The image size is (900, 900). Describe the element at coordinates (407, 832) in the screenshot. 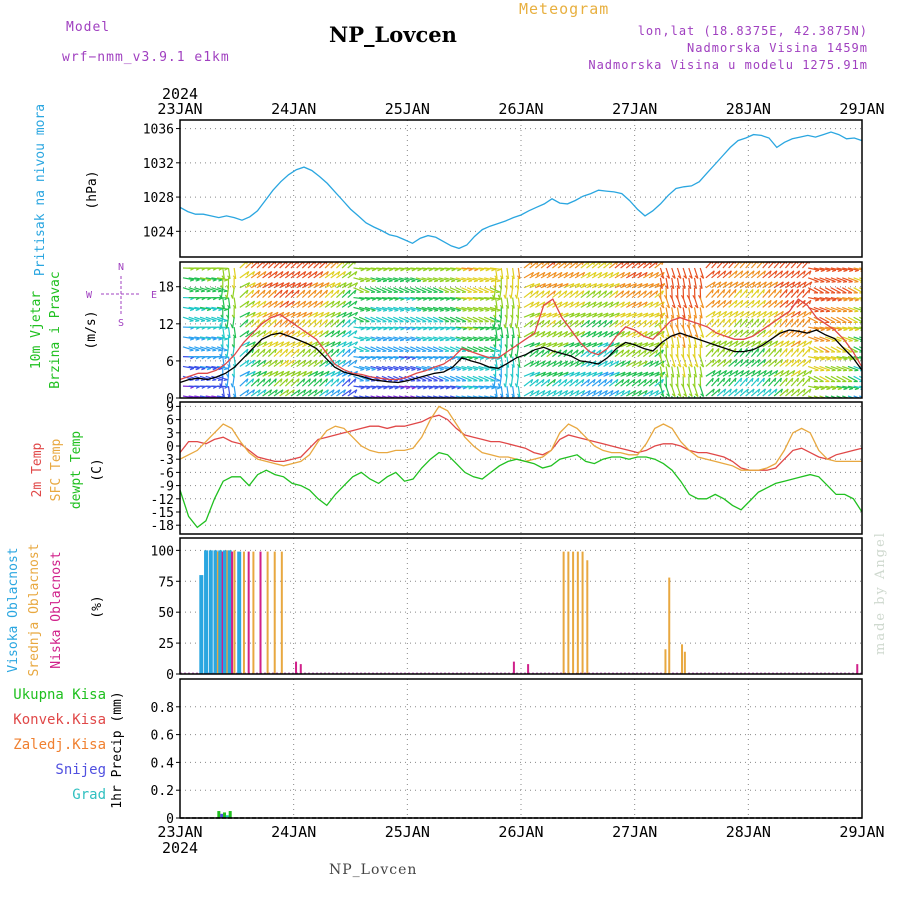

I see `bottom-date-label: 25JAN` at that location.